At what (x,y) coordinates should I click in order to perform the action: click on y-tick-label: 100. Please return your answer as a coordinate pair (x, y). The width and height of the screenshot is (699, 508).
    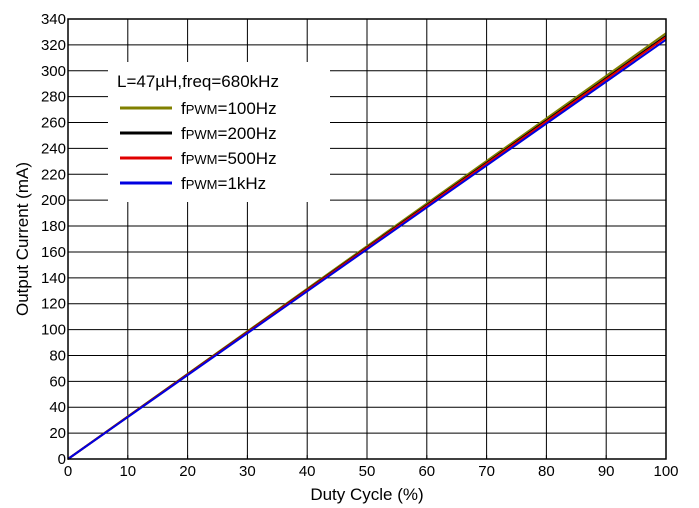
    Looking at the image, I should click on (53, 330).